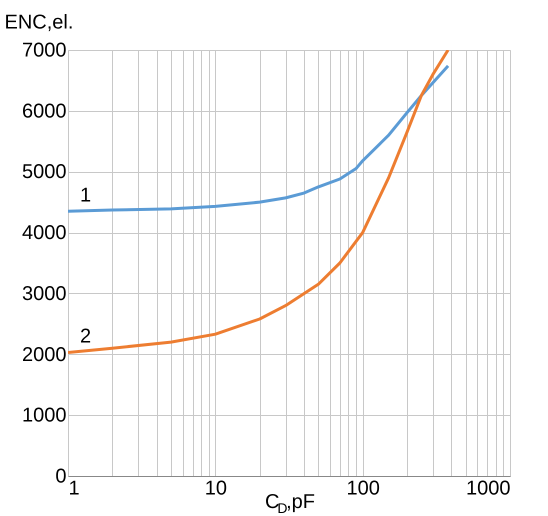 The height and width of the screenshot is (516, 548). I want to click on y-tick-label: 0, so click(60, 477).